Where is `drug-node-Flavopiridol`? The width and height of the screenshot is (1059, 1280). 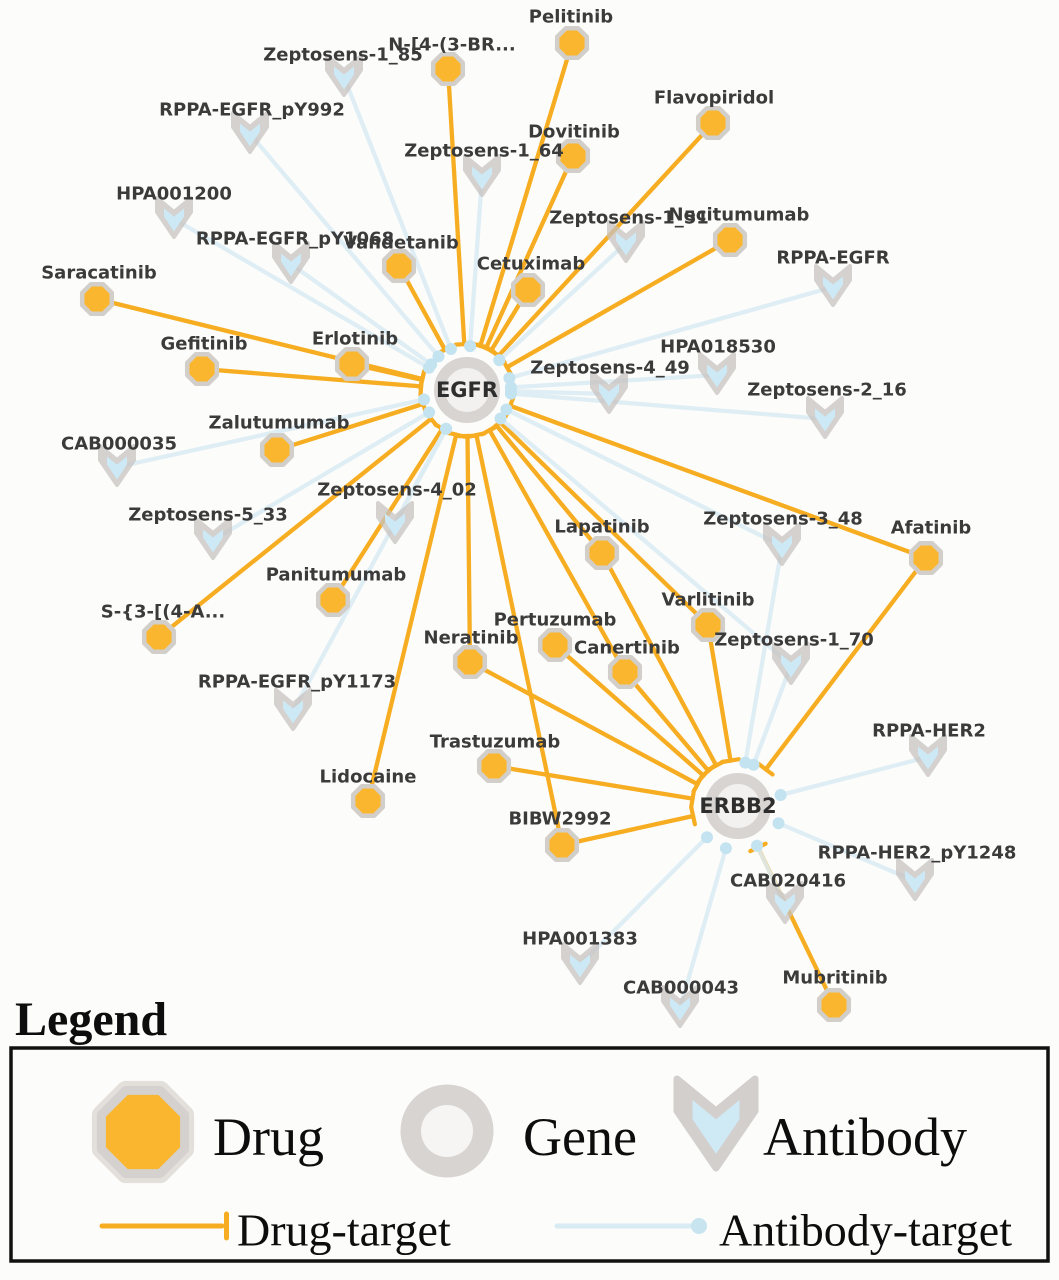
drug-node-Flavopiridol is located at coordinates (713, 123).